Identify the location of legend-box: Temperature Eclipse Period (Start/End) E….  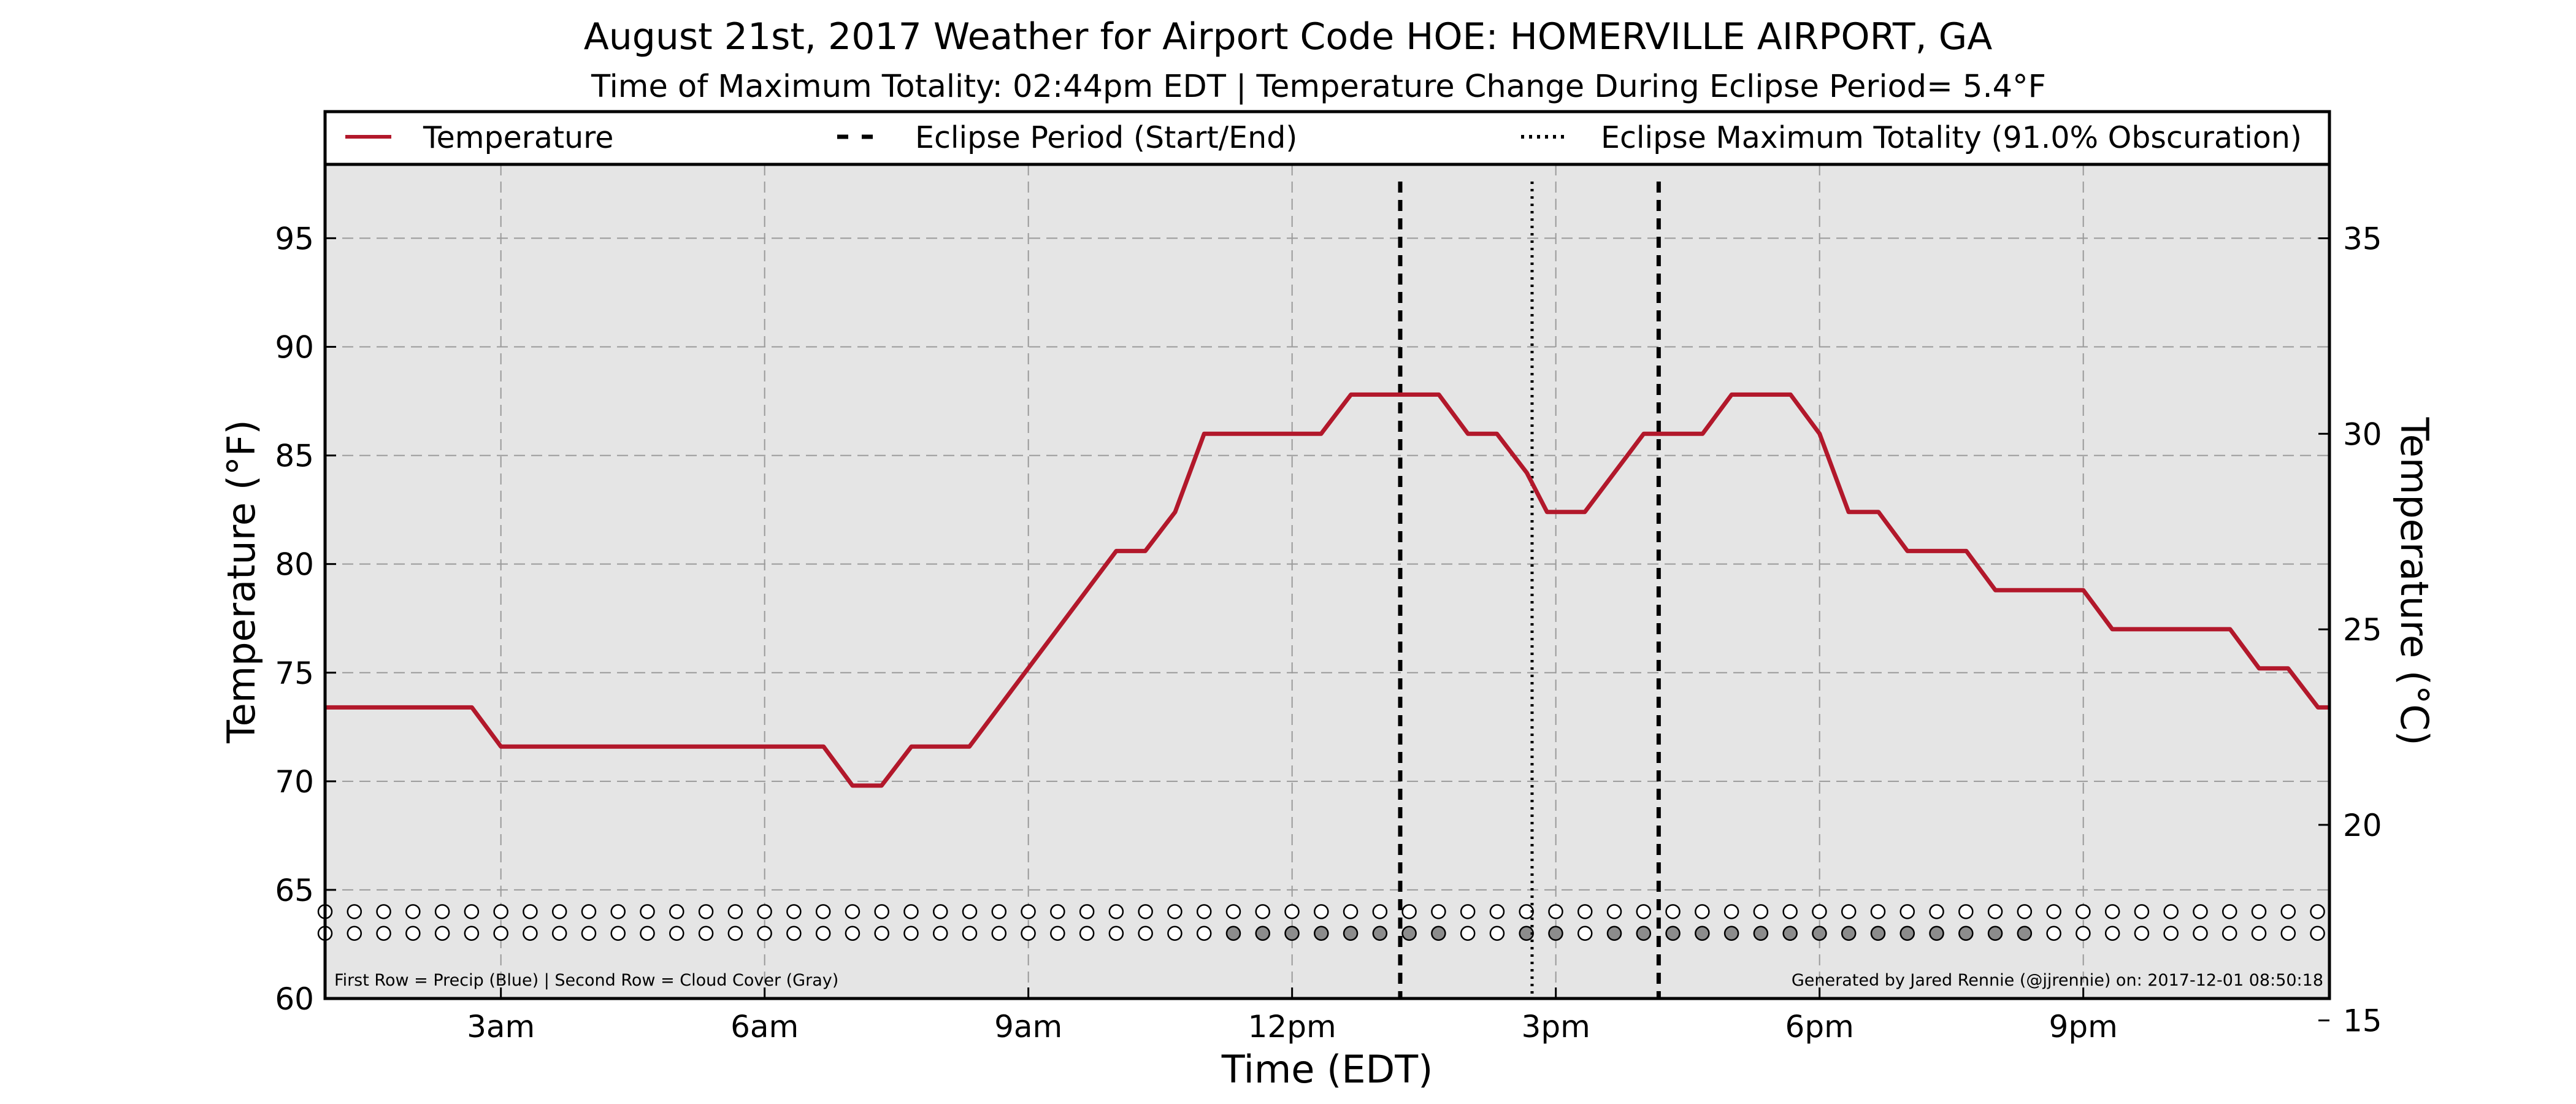
(1327, 138).